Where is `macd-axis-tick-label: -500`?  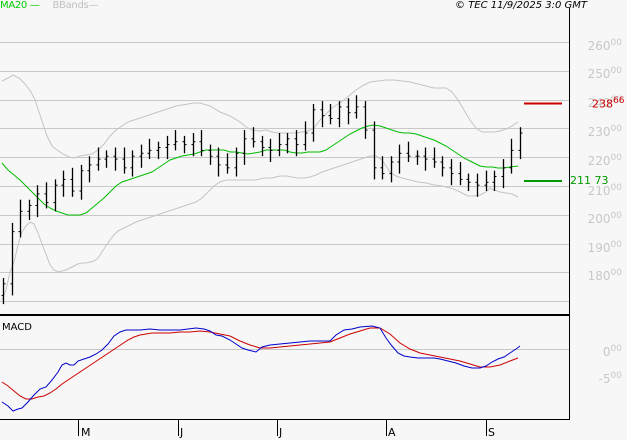 macd-axis-tick-label: -500 is located at coordinates (610, 378).